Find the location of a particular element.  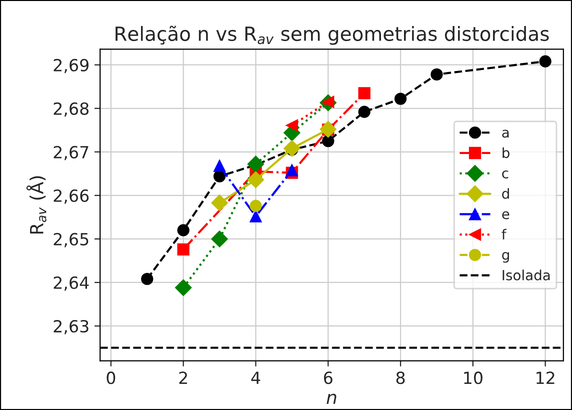

x-tick-label: 6 is located at coordinates (328, 378).